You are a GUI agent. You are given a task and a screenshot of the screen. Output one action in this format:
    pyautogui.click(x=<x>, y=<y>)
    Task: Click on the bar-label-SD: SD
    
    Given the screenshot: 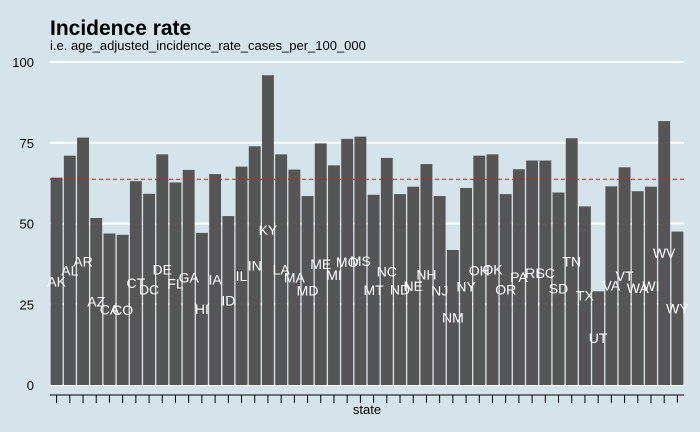 What is the action you would take?
    pyautogui.click(x=558, y=289)
    